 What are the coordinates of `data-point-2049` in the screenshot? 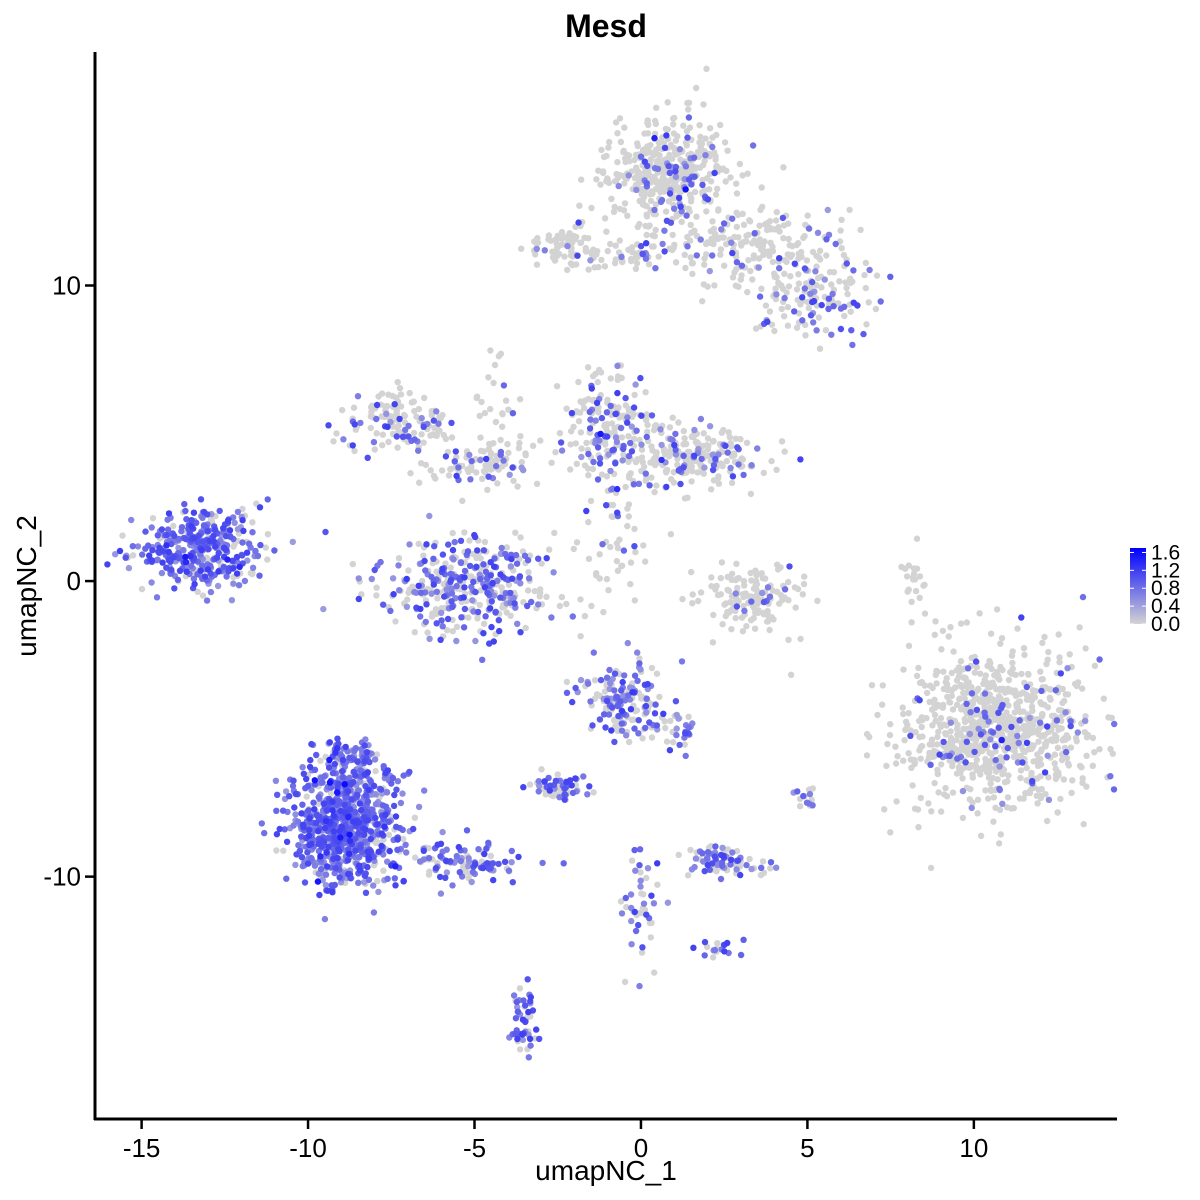 It's located at (361, 594).